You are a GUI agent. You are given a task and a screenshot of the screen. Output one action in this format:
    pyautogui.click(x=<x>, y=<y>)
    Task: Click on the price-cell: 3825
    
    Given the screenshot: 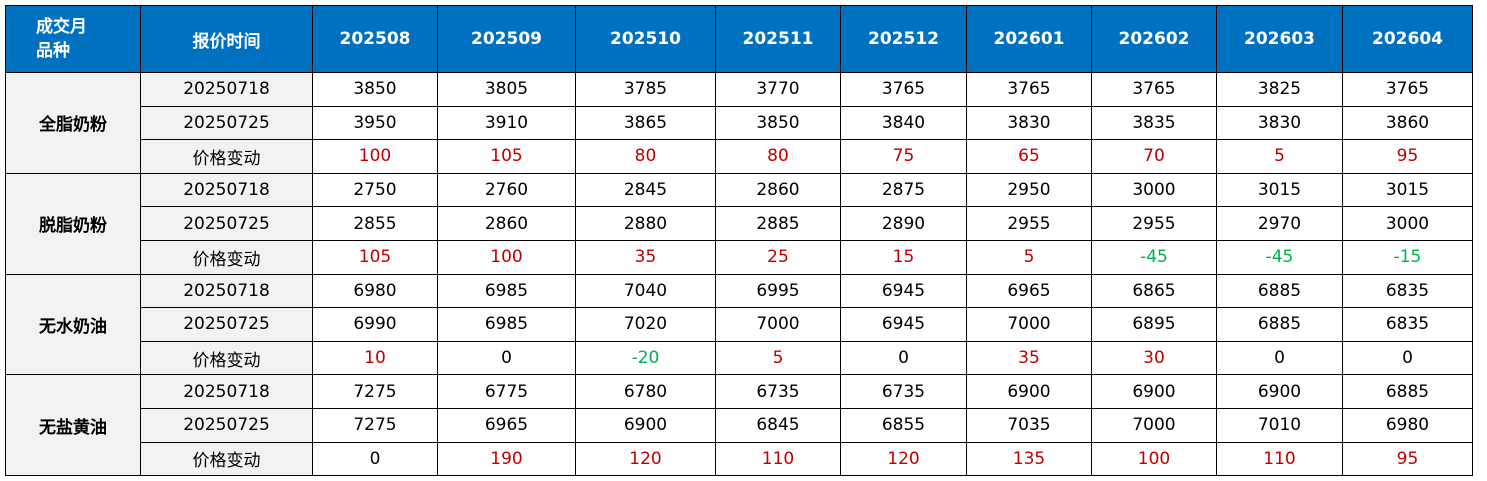 What is the action you would take?
    pyautogui.click(x=1279, y=89)
    